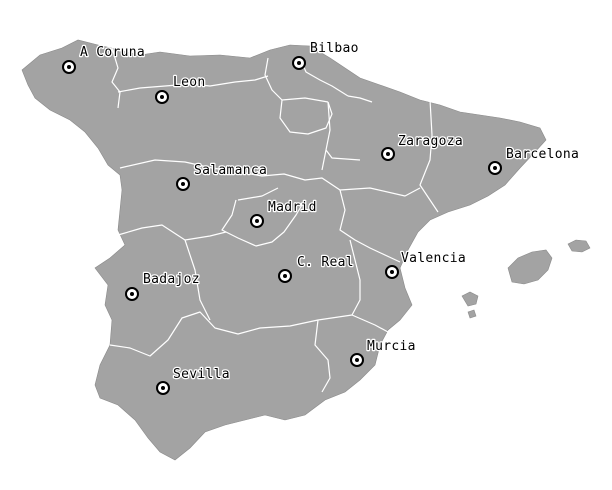  Describe the element at coordinates (388, 154) in the screenshot. I see `marker-zaragoza` at that location.